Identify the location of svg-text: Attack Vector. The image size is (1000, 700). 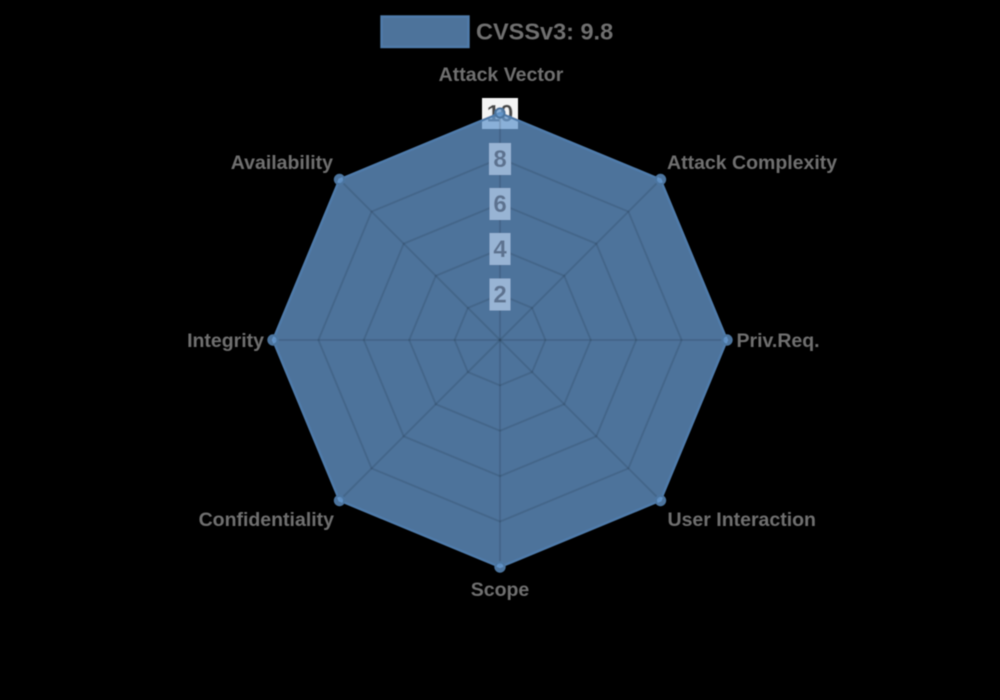
(501, 75).